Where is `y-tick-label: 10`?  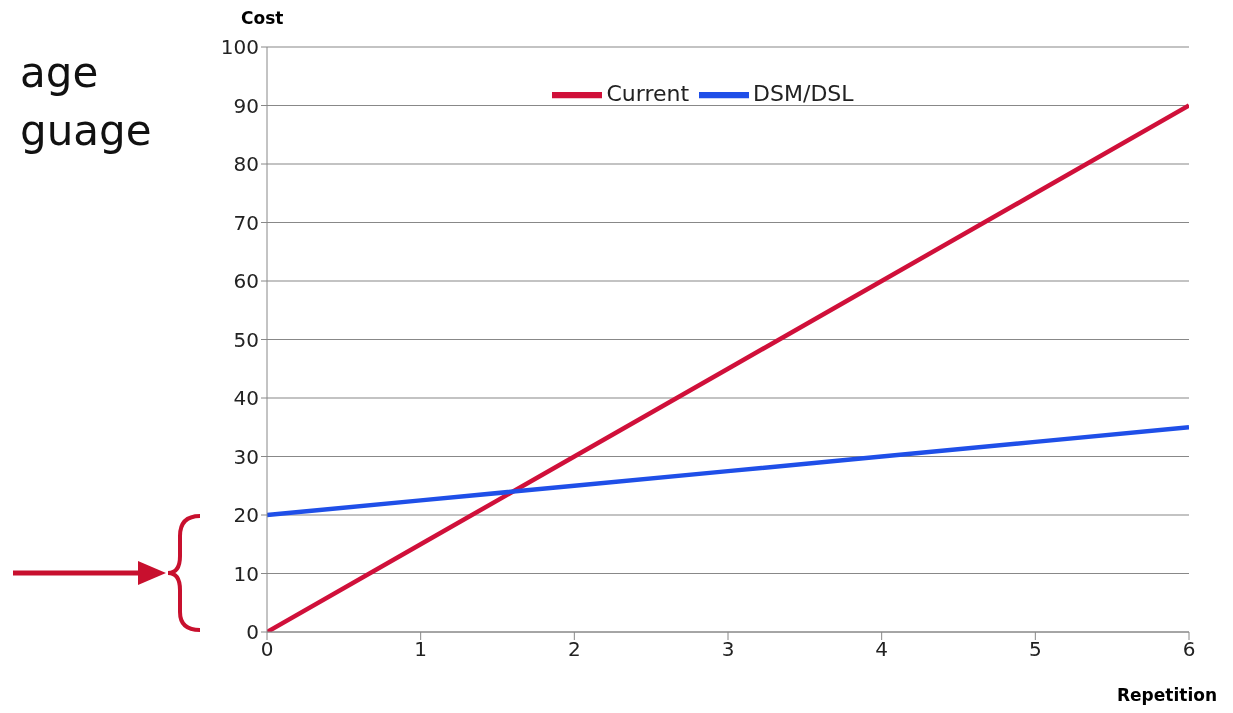
y-tick-label: 10 is located at coordinates (246, 573).